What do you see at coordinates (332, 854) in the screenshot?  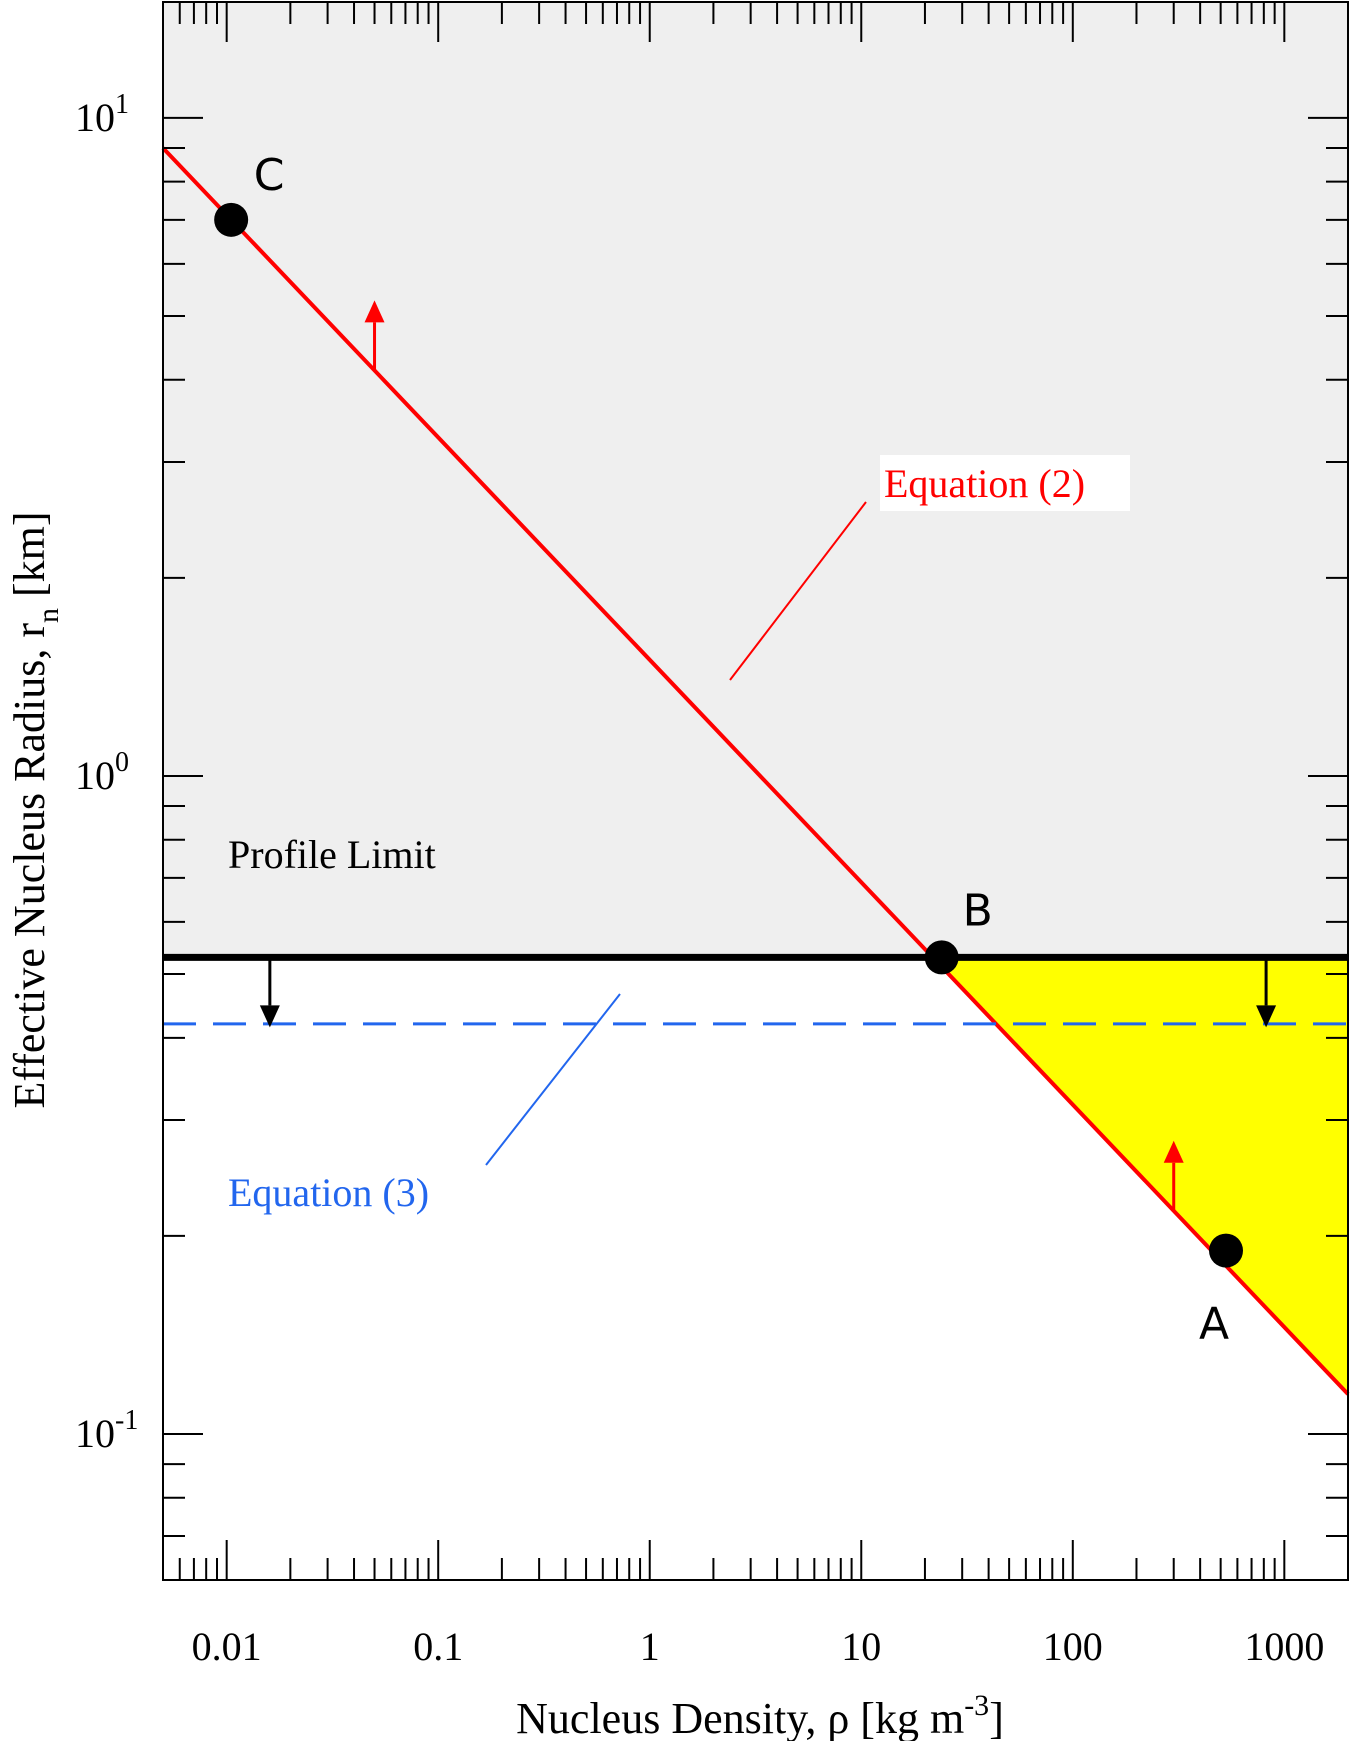 I see `profile-limit-label: Profile Limit` at bounding box center [332, 854].